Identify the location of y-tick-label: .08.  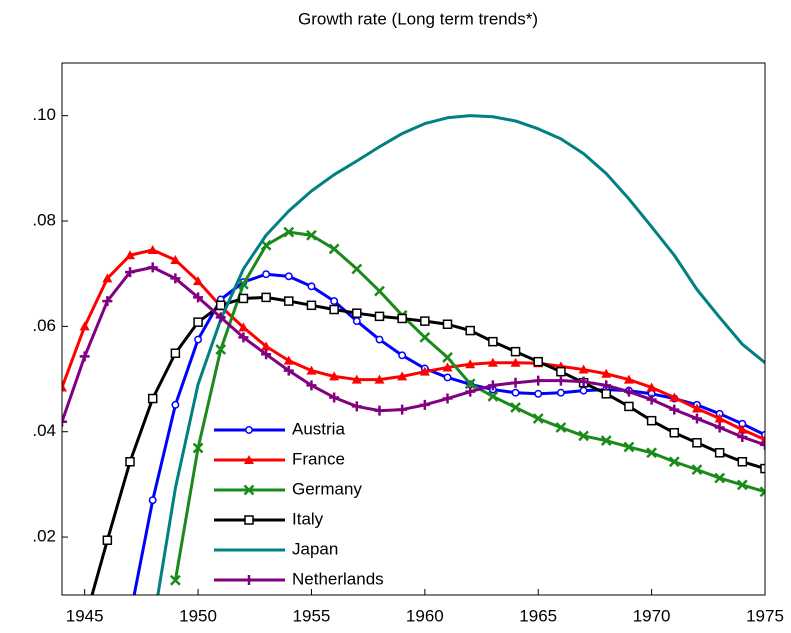
(44, 220).